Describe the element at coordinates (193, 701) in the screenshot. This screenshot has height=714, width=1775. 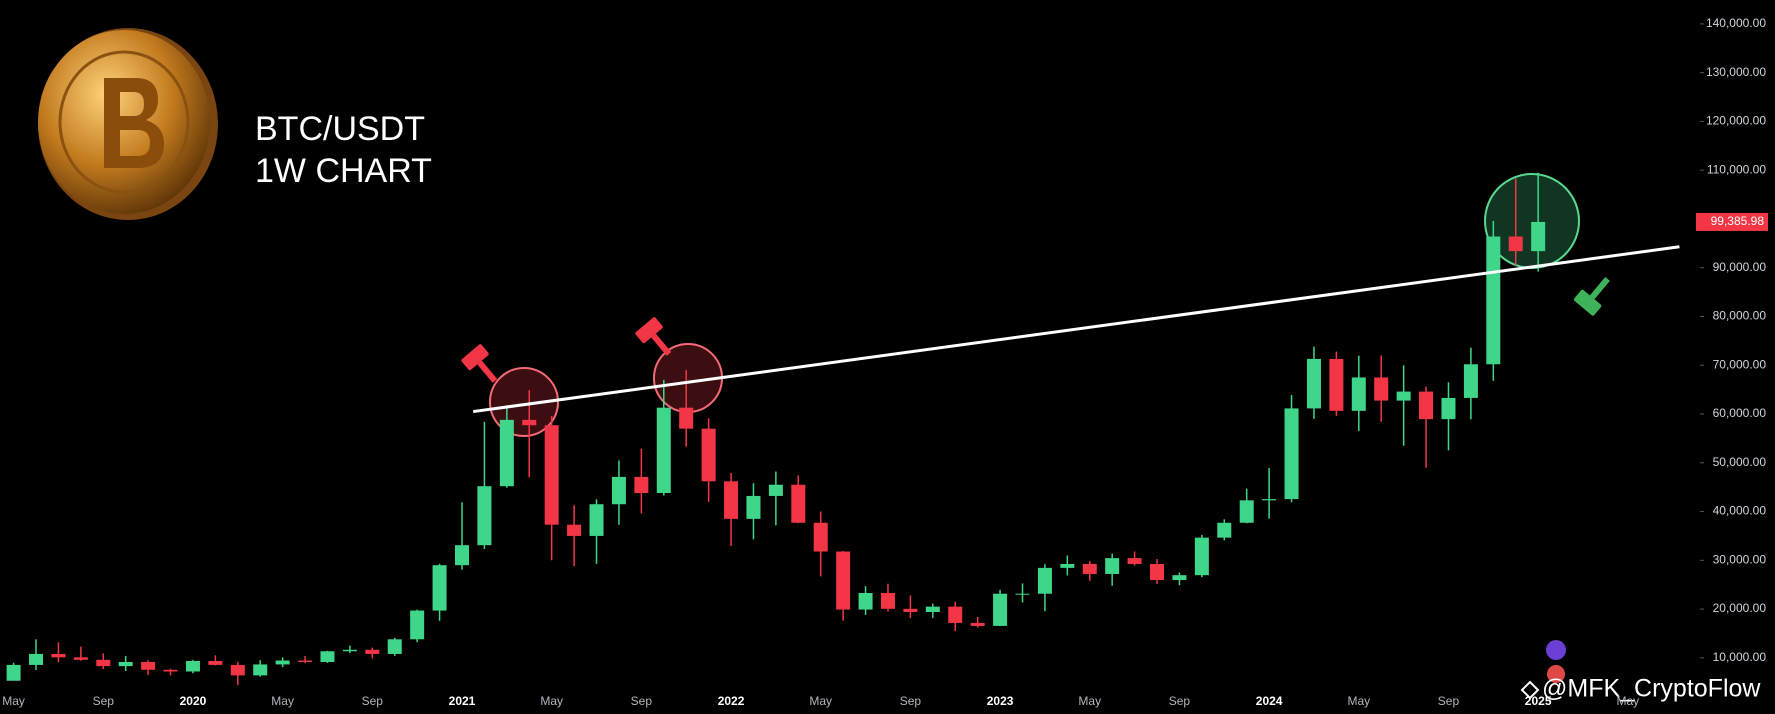
I see `x-tick-label: 2020` at that location.